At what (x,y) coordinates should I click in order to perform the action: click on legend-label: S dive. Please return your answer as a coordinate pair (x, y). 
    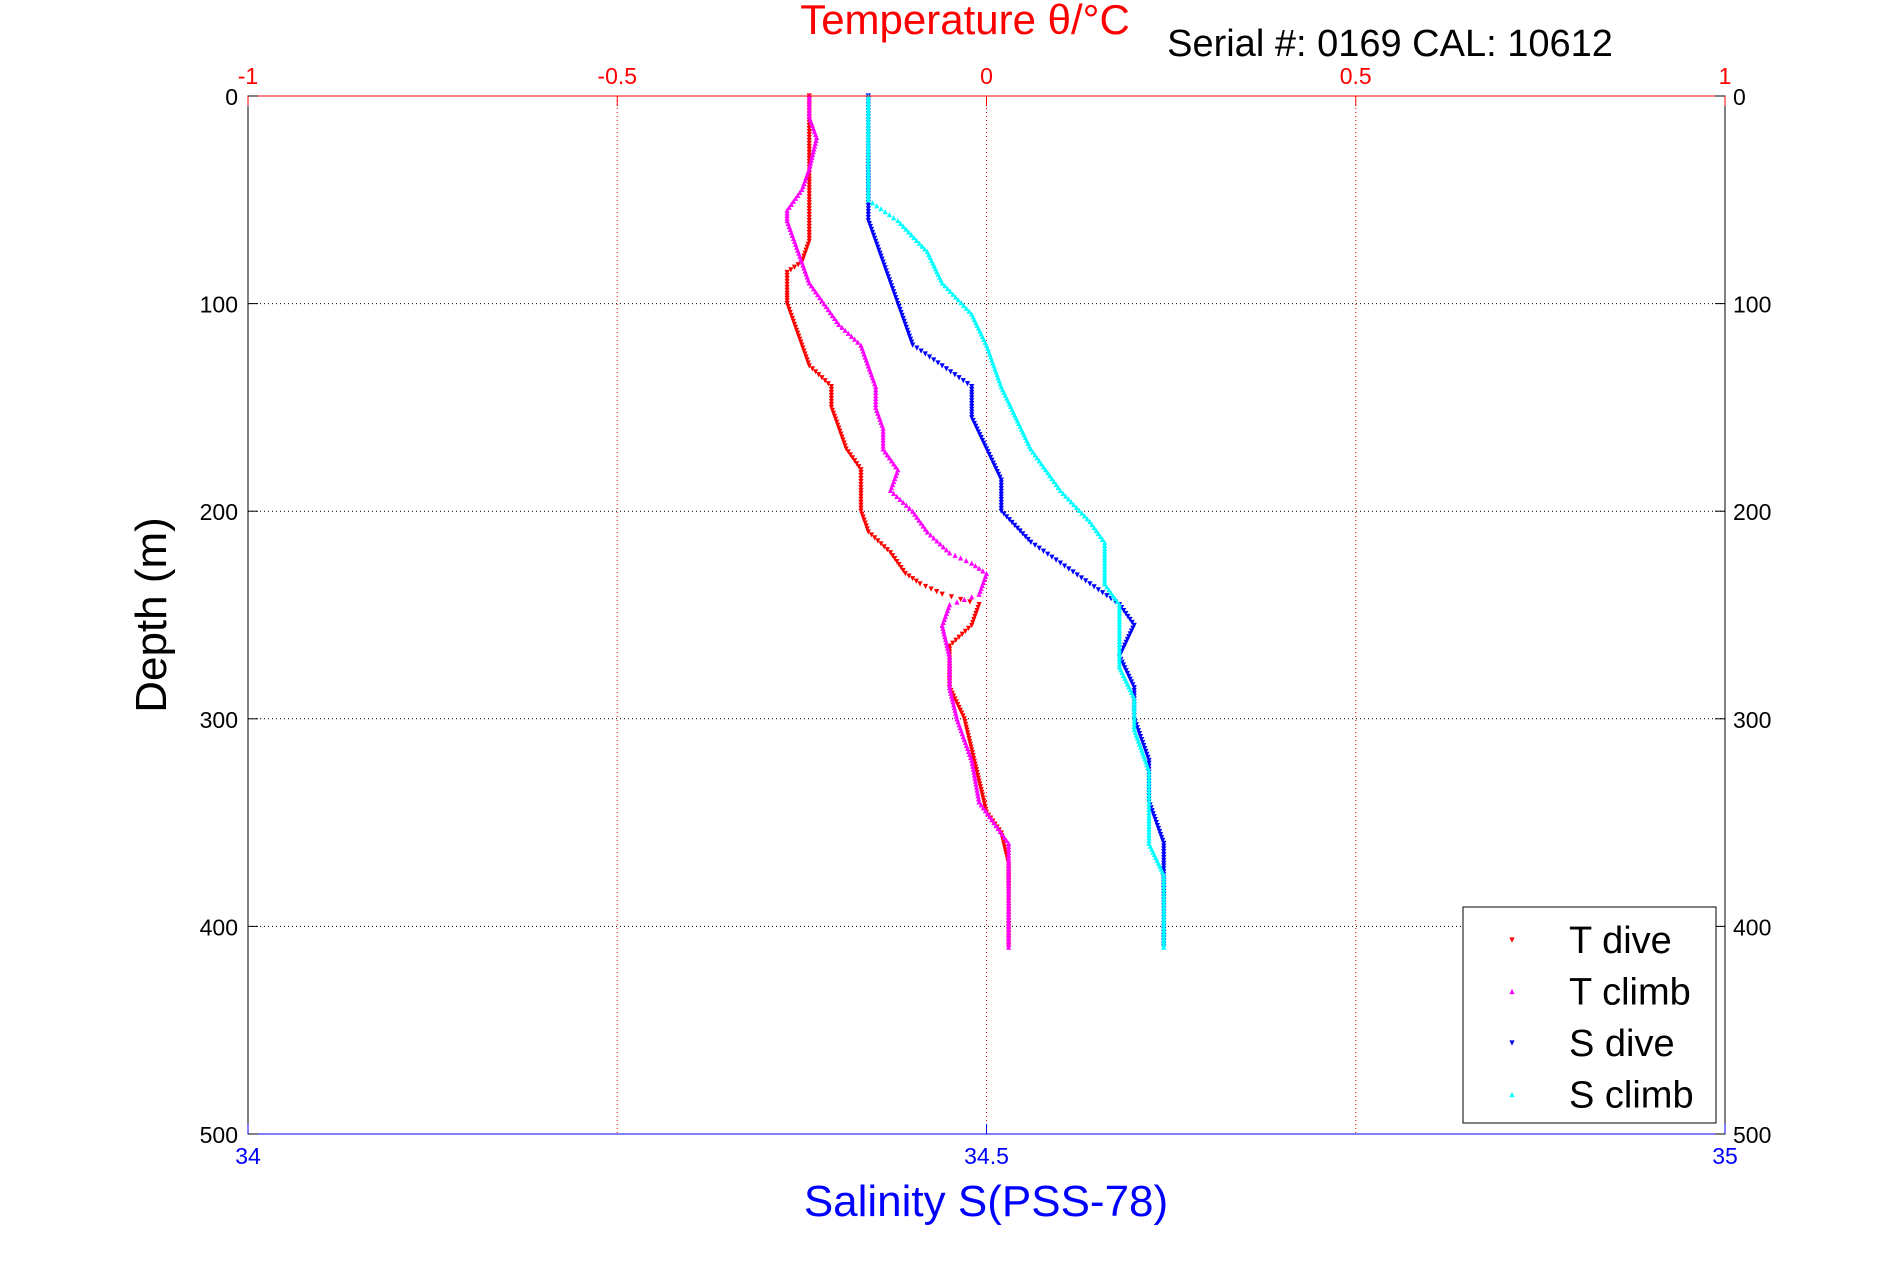
    Looking at the image, I should click on (1622, 1044).